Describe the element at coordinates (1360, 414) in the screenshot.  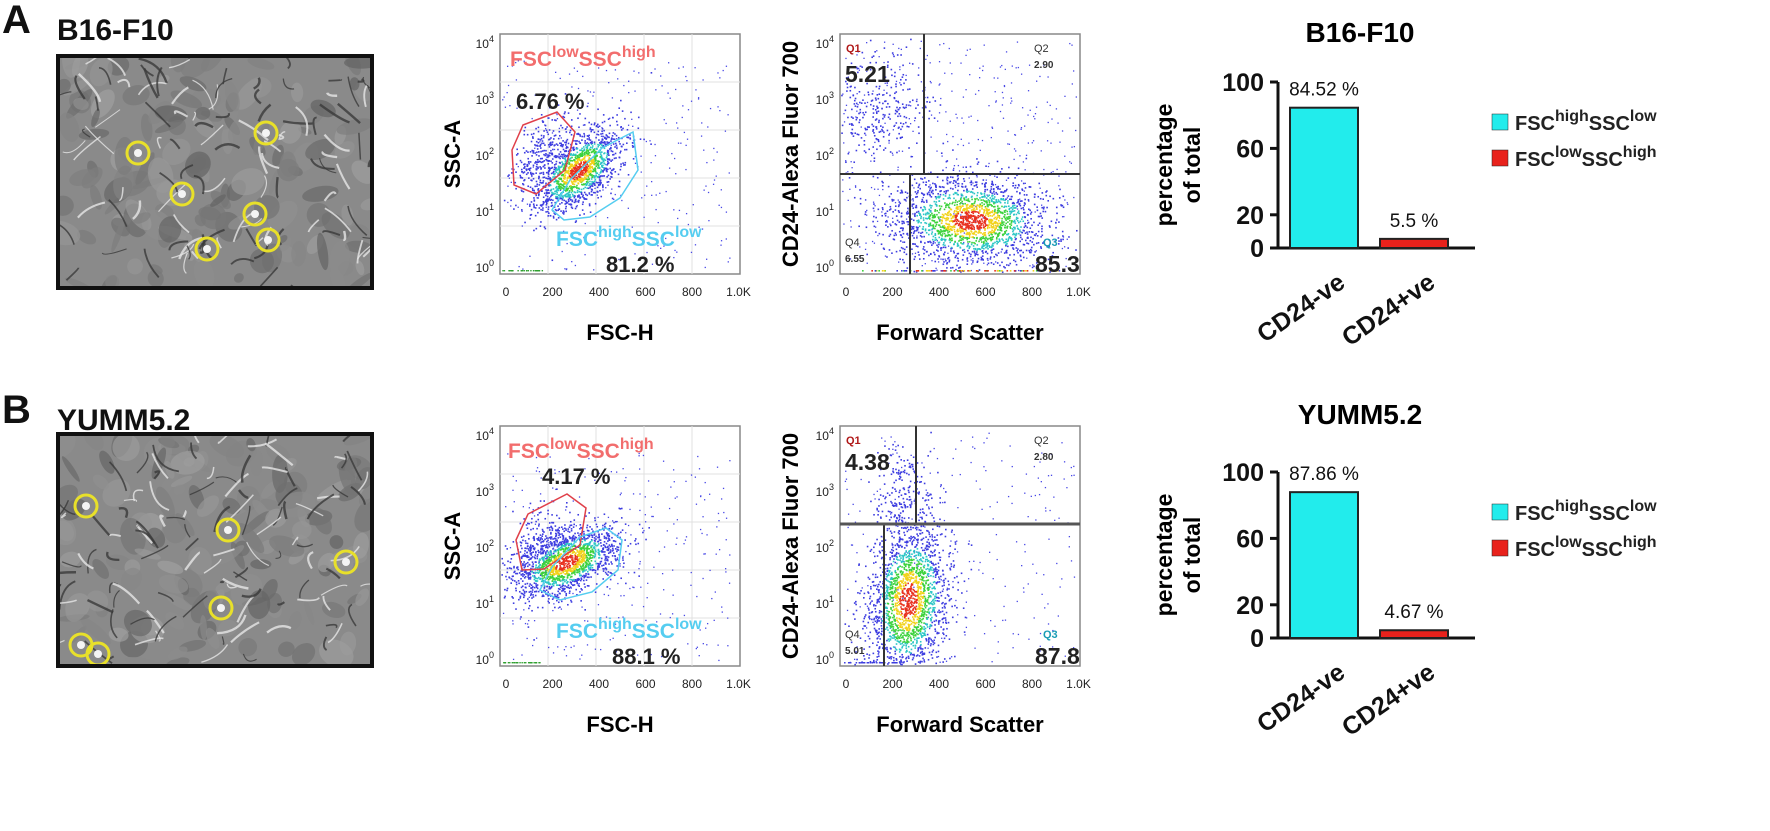
I see `bar-chart-title: YUMM5.2` at that location.